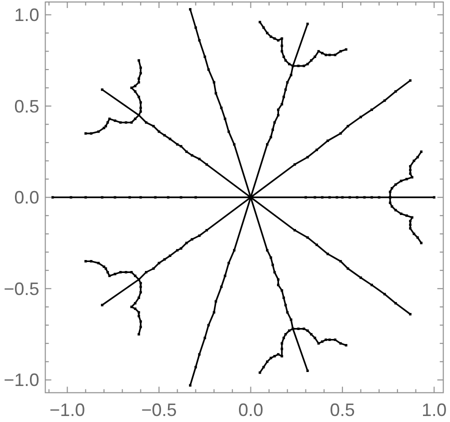 This screenshot has height=422, width=450. Describe the element at coordinates (22, 380) in the screenshot. I see `y-tick-label: −1.0` at that location.